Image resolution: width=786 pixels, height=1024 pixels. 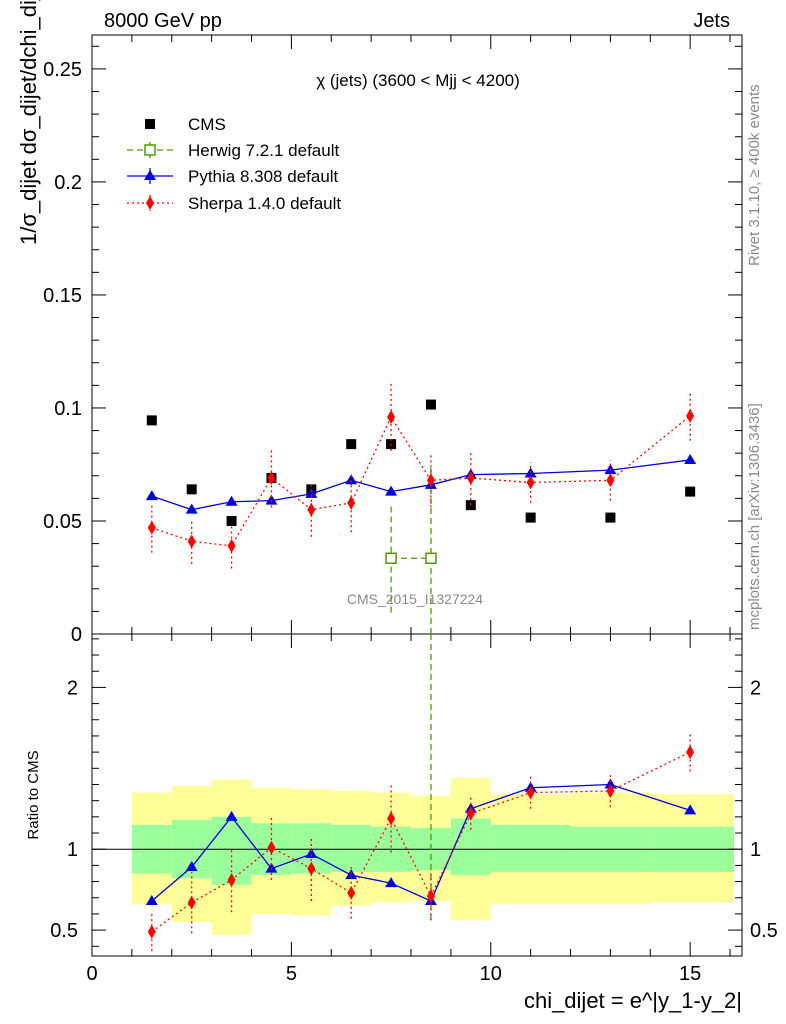 I want to click on legend-sherpa-marker, so click(x=150, y=203).